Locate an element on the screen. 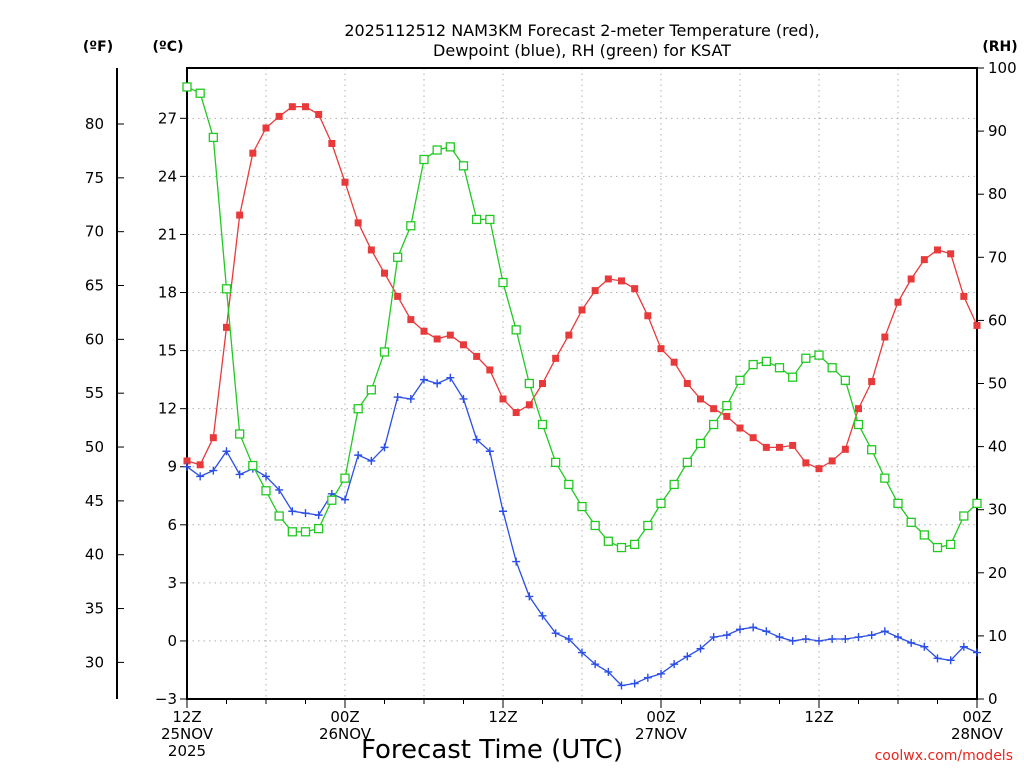  celsius-tick-label: 27 is located at coordinates (167, 118).